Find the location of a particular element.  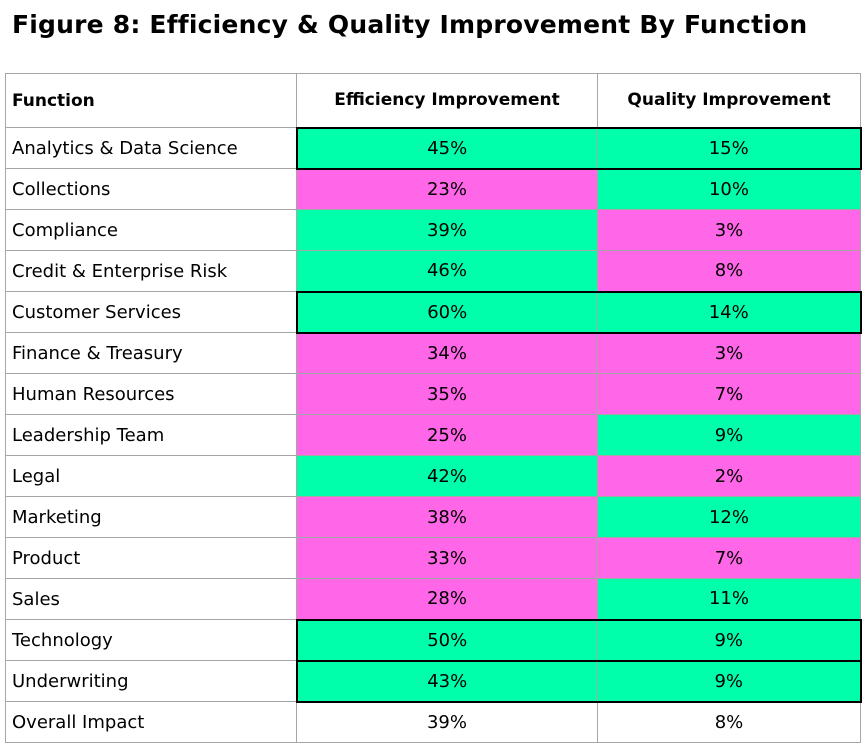

table-row: Credit & Enterprise Risk 46% 8% is located at coordinates (433, 271).